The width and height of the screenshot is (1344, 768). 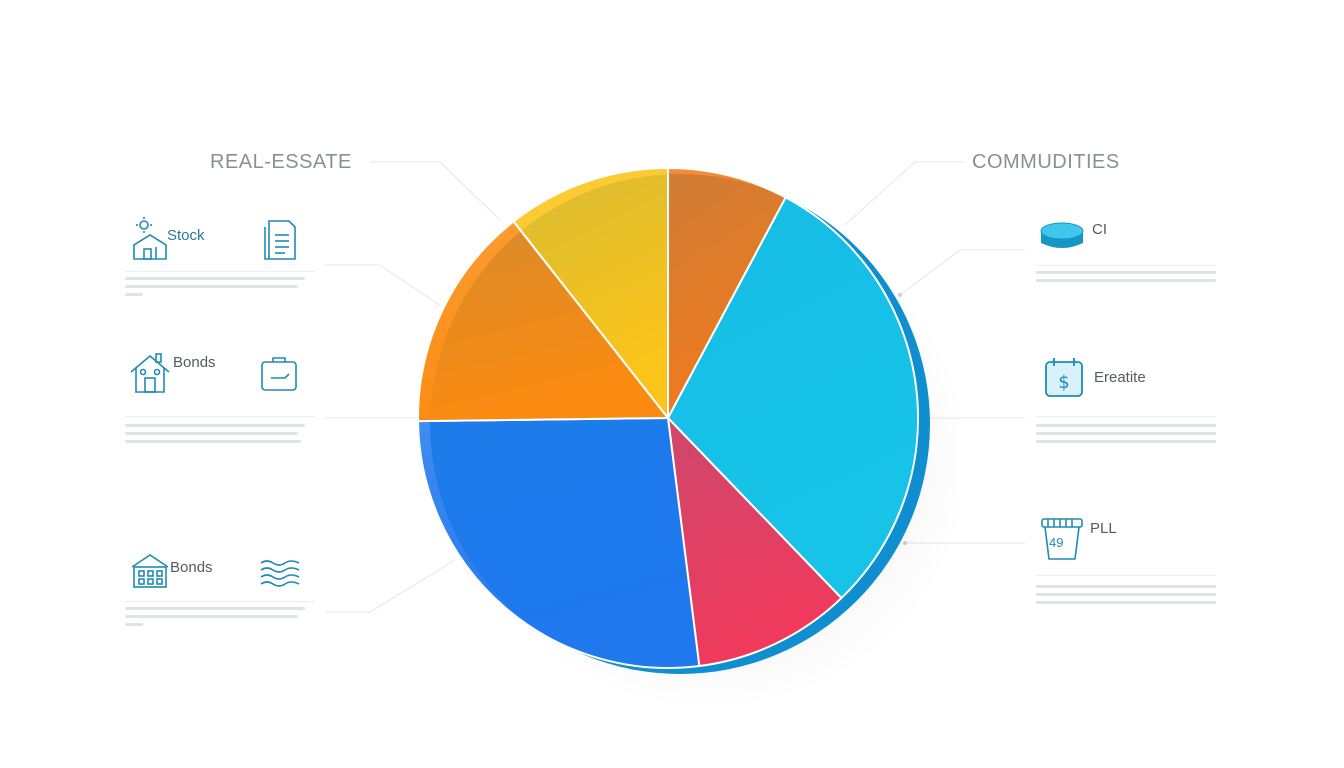 I want to click on legend-label-bonds: Bonds, so click(x=194, y=362).